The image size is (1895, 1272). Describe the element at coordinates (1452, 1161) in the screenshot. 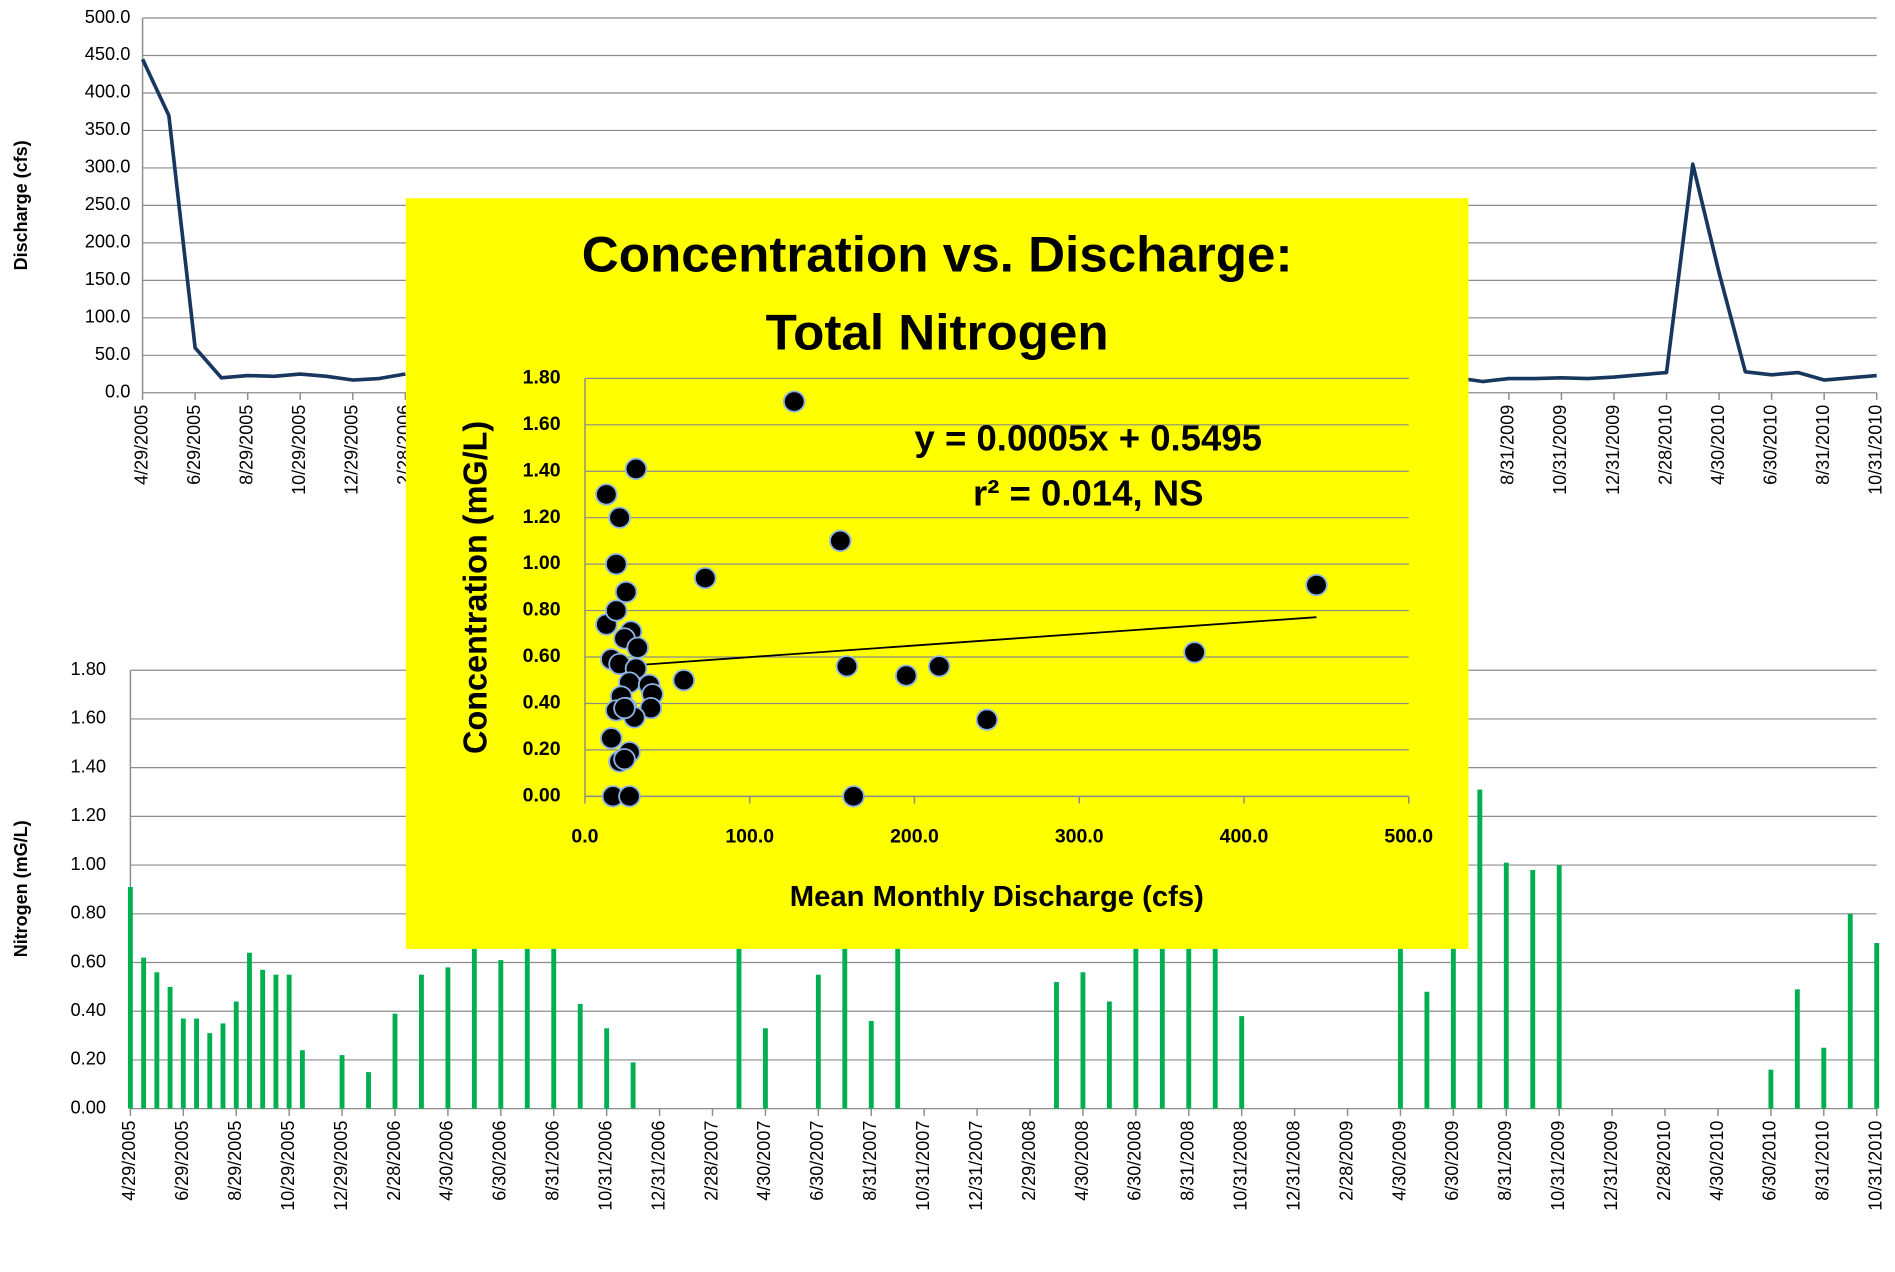

I see `x-tick-label: 6/30/2009` at that location.